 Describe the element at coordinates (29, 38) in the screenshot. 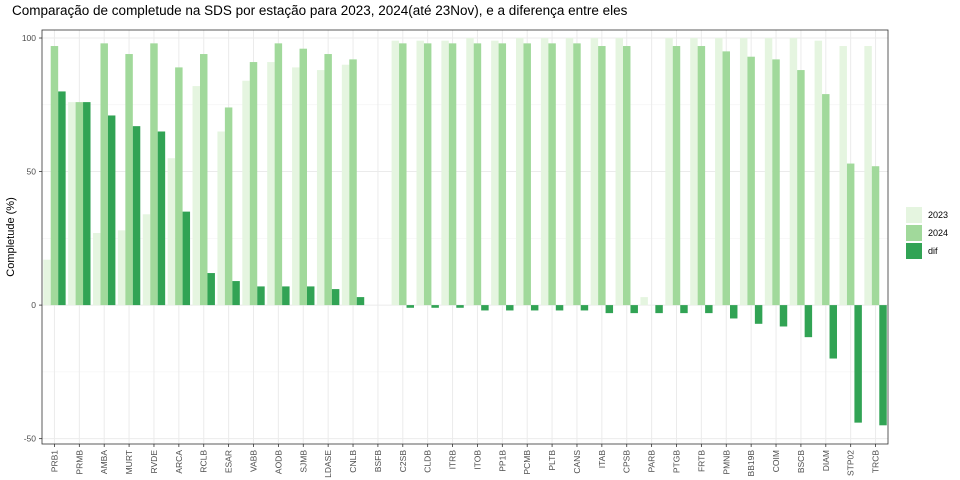

I see `y-tick-label: 100` at that location.